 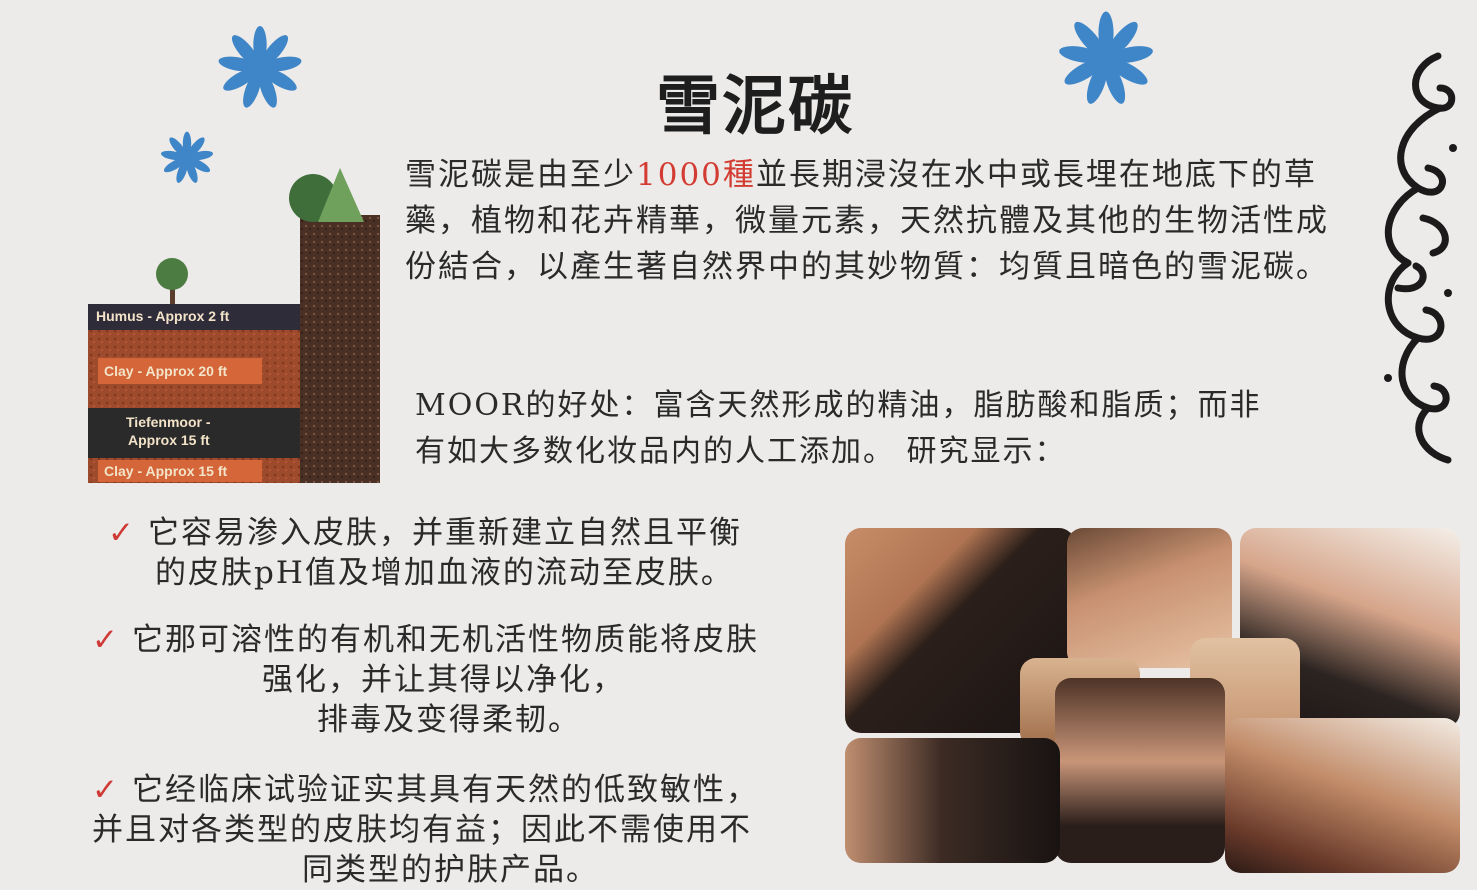 What do you see at coordinates (450, 870) in the screenshot?
I see `benefit-line: 同类型的护肤产品。` at bounding box center [450, 870].